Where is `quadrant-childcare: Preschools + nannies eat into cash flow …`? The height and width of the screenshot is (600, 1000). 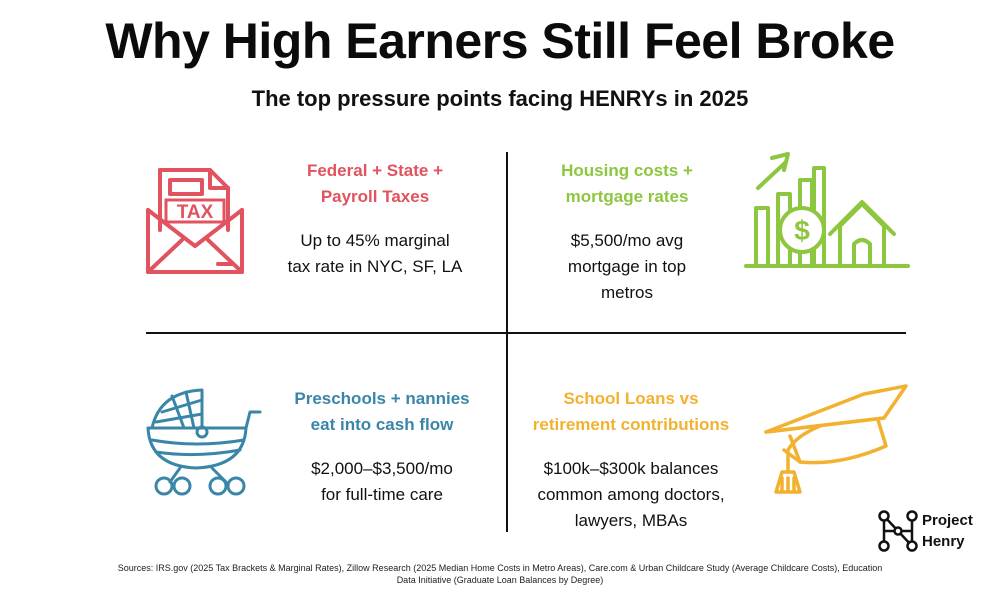 quadrant-childcare: Preschools + nannies eat into cash flow … is located at coordinates (382, 447).